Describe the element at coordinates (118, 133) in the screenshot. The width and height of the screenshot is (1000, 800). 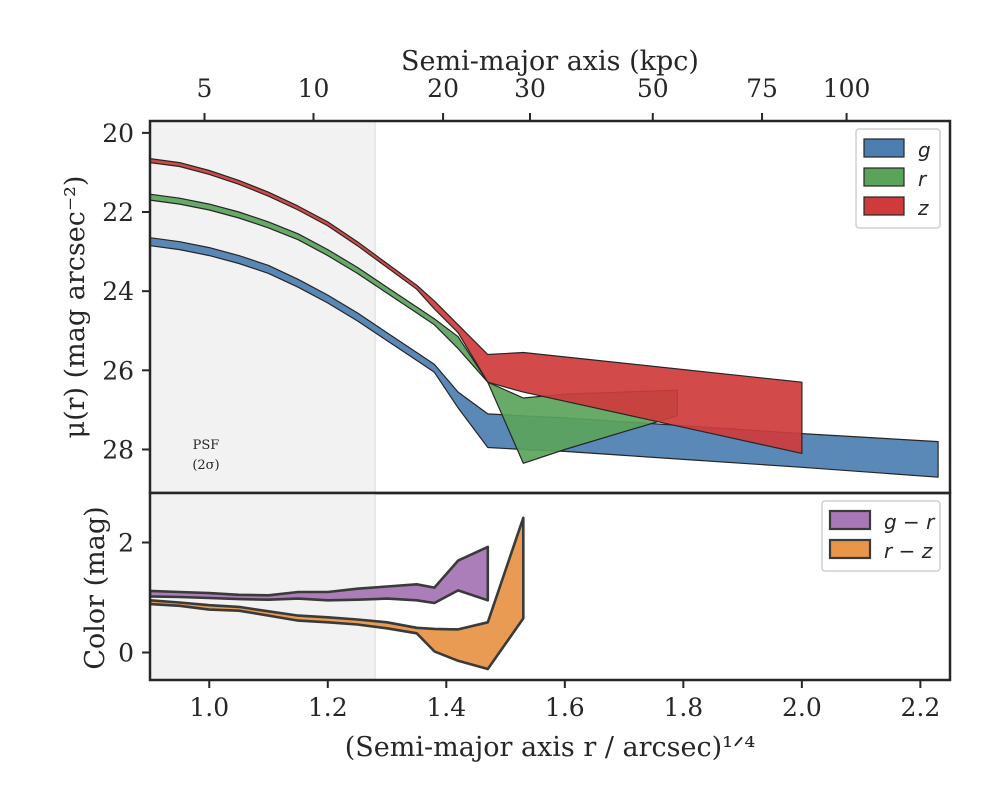
I see `top-ytick-label: 20` at that location.